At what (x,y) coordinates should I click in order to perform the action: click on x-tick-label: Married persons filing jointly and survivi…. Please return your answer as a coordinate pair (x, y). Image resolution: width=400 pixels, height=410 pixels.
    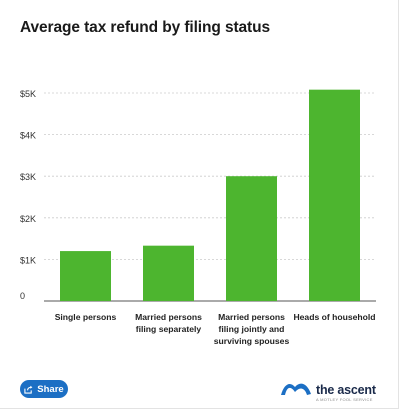
    Looking at the image, I should click on (252, 329).